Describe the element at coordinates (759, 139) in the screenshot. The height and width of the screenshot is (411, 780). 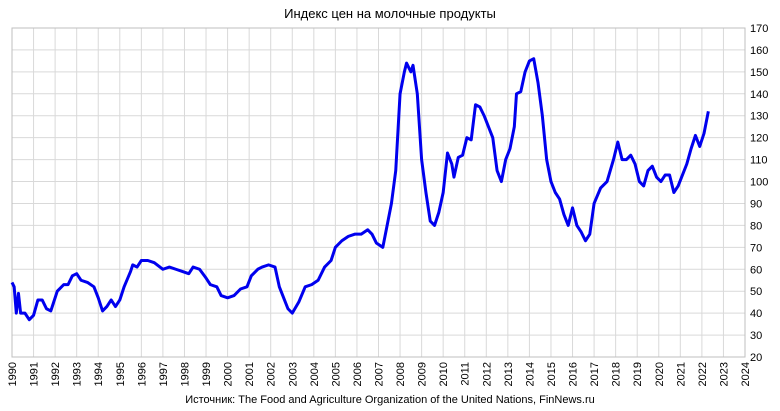
I see `y-tick-label: 120` at that location.